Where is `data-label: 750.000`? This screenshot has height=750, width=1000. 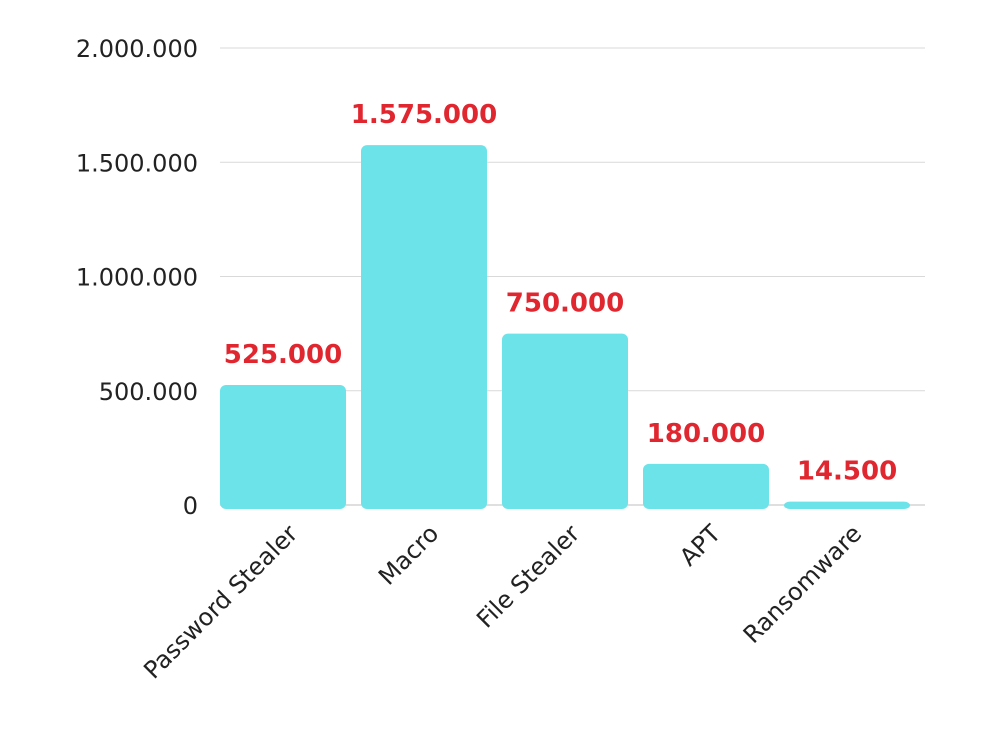 data-label: 750.000 is located at coordinates (565, 304).